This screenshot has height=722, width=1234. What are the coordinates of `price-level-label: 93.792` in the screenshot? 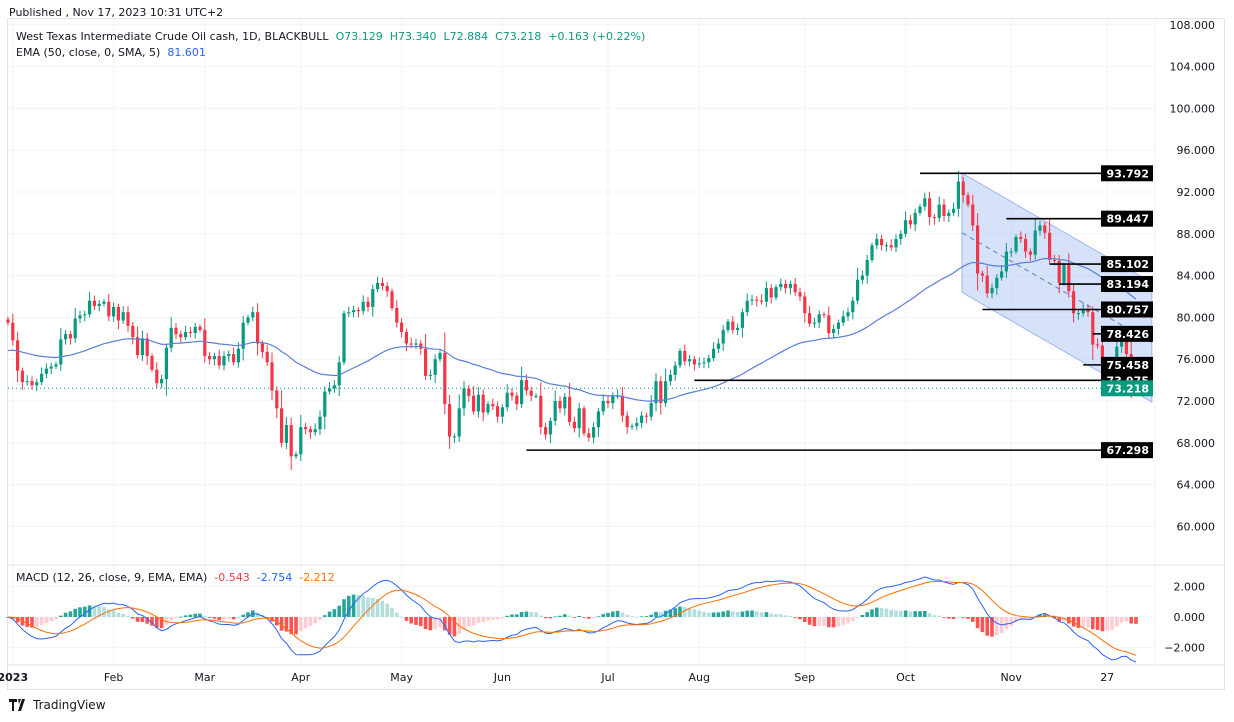 It's located at (1128, 173).